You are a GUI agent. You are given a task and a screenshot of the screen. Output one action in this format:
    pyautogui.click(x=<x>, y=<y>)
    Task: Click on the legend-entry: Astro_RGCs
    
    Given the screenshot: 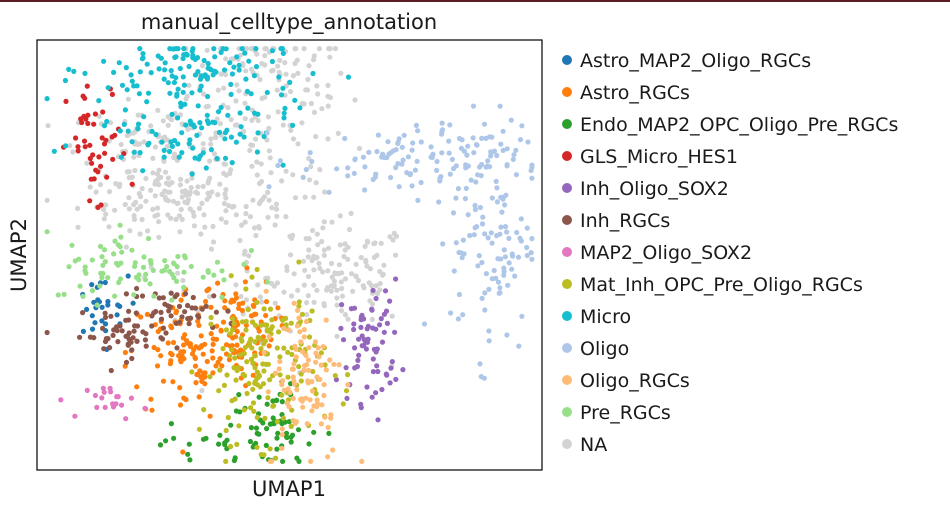 What is the action you would take?
    pyautogui.click(x=626, y=93)
    